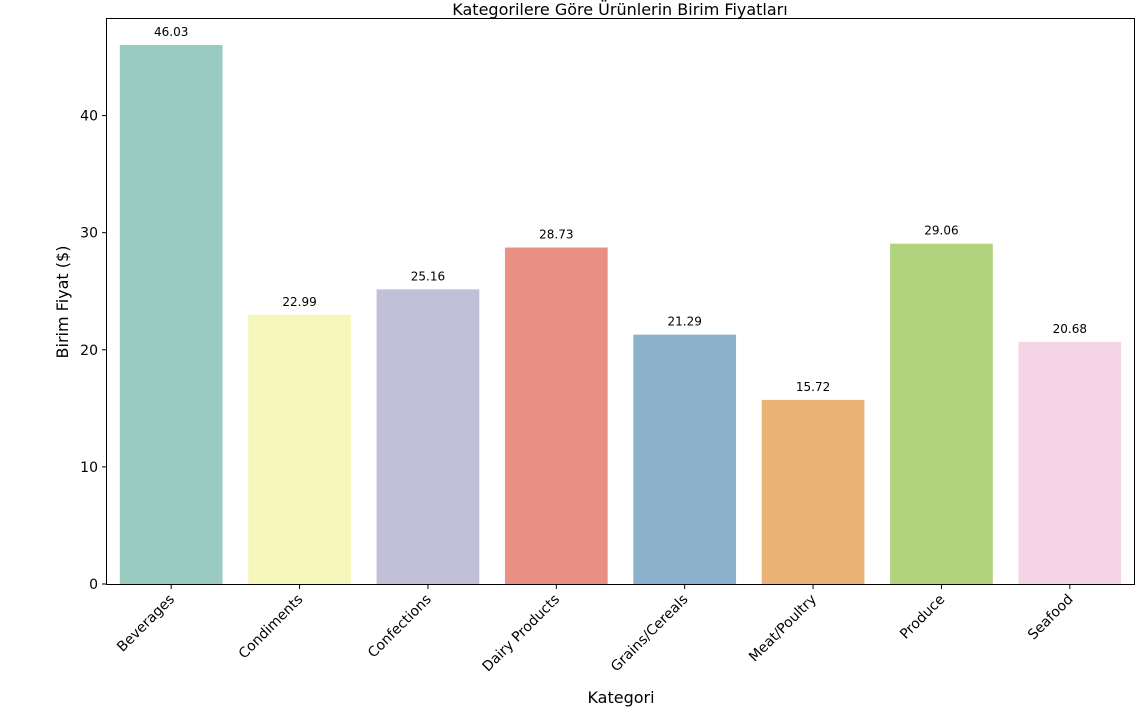  I want to click on y-tick-label-10: 10, so click(89, 468).